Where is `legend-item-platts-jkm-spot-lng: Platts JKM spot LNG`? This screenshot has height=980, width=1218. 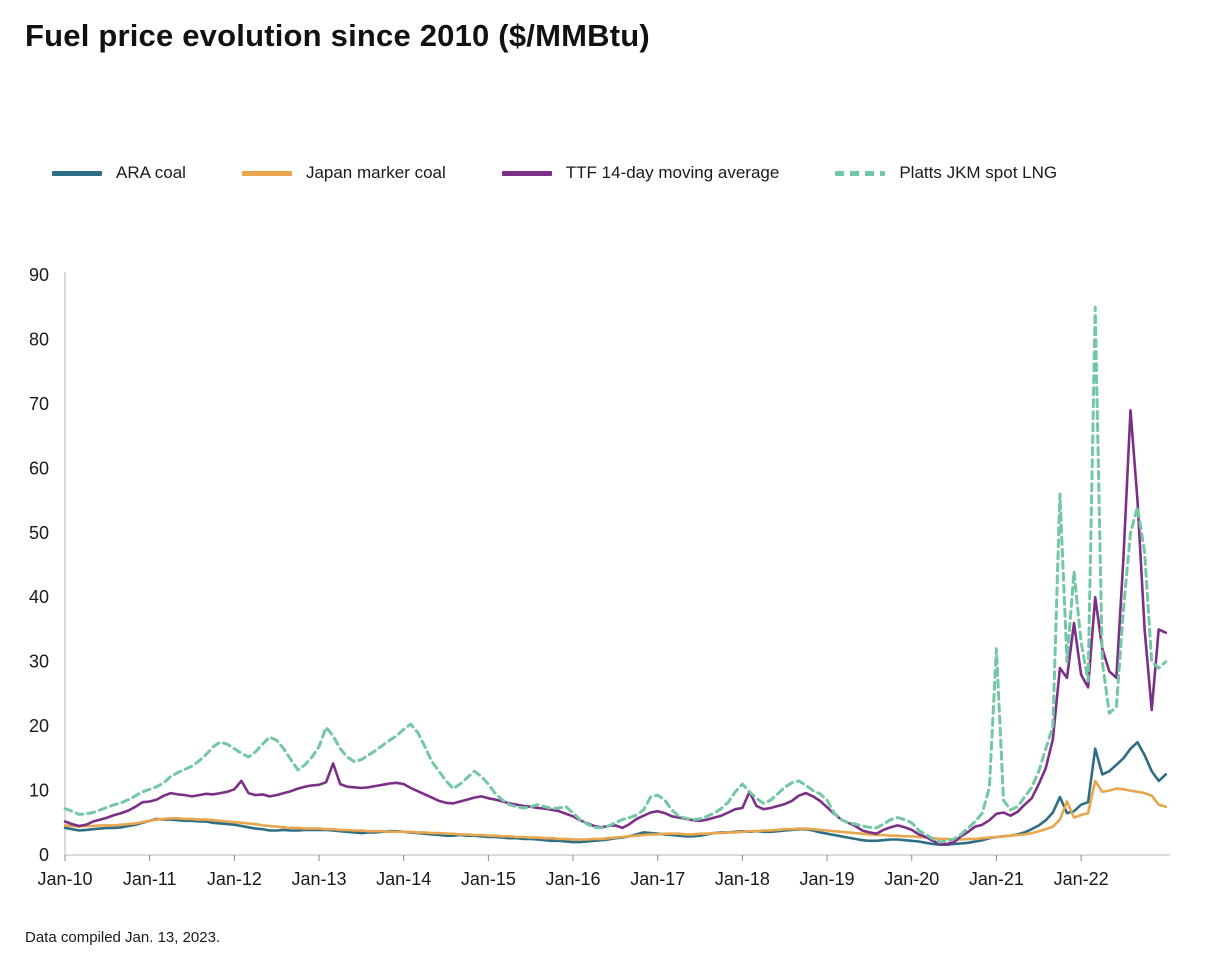
legend-item-platts-jkm-spot-lng: Platts JKM spot LNG is located at coordinates (946, 173).